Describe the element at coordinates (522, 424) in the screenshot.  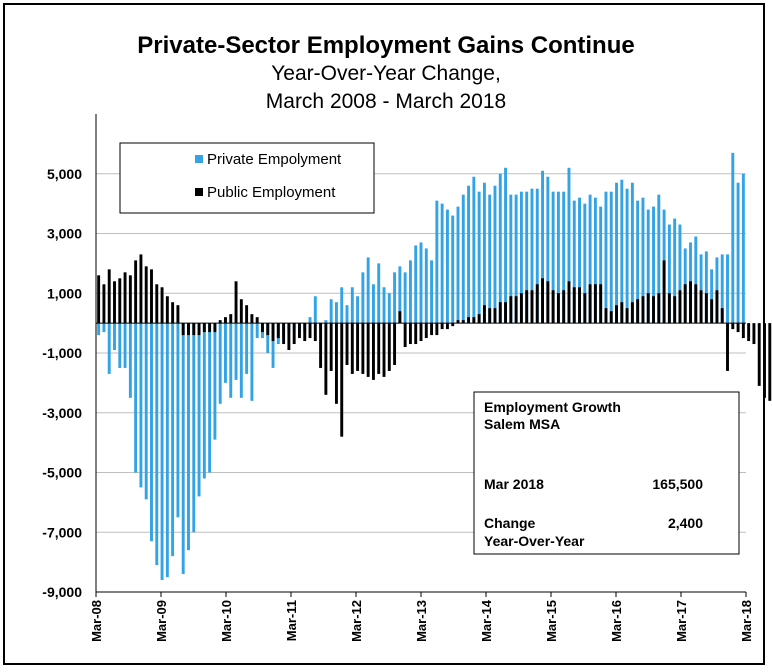
I see `info-heading-line2: Salem MSA` at that location.